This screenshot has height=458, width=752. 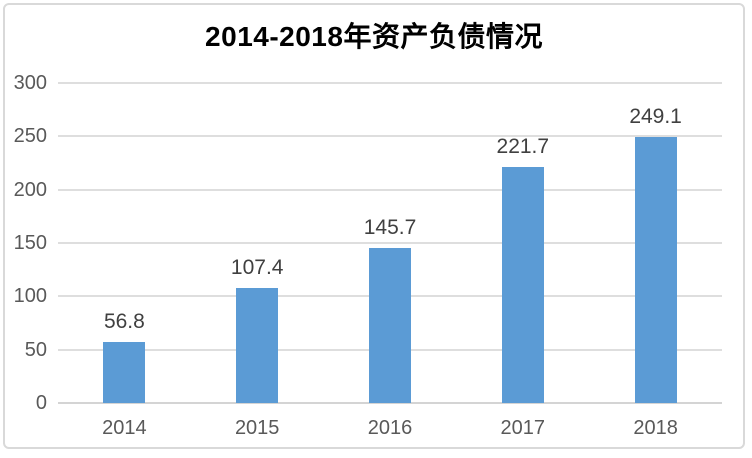 I want to click on bar-2014, so click(x=124, y=372).